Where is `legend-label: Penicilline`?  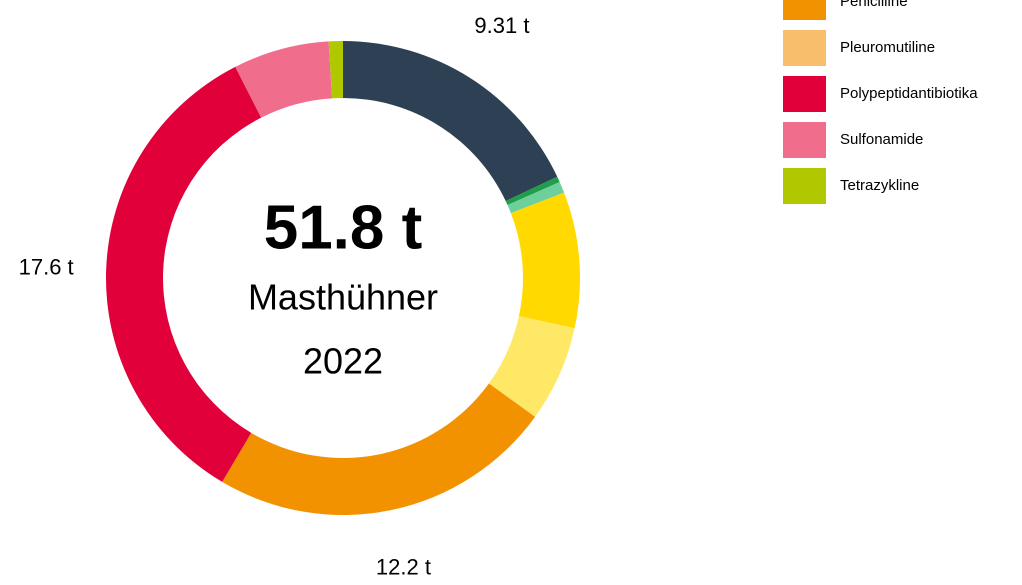 legend-label: Penicilline is located at coordinates (874, 5).